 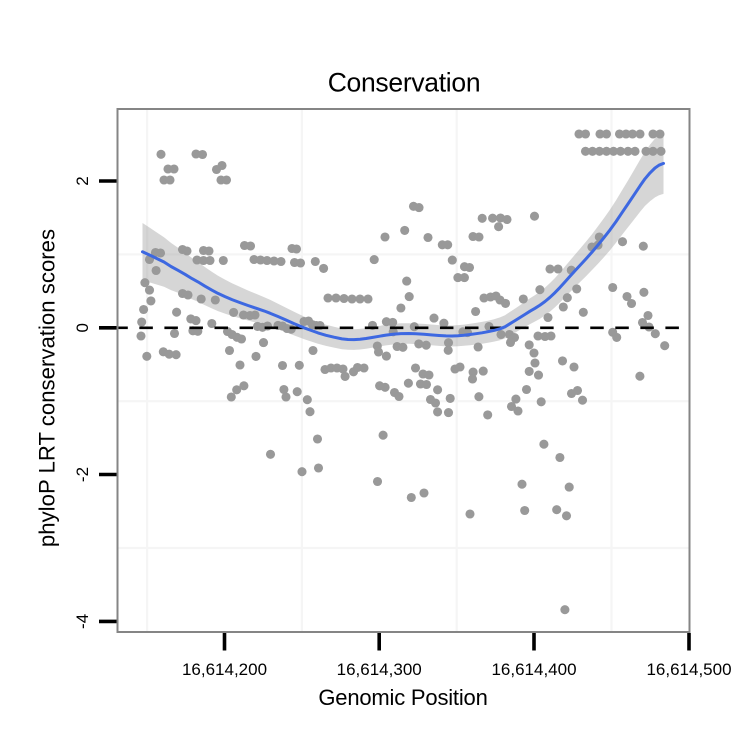 I want to click on svg-text: 16,614,200, so click(x=224, y=669).